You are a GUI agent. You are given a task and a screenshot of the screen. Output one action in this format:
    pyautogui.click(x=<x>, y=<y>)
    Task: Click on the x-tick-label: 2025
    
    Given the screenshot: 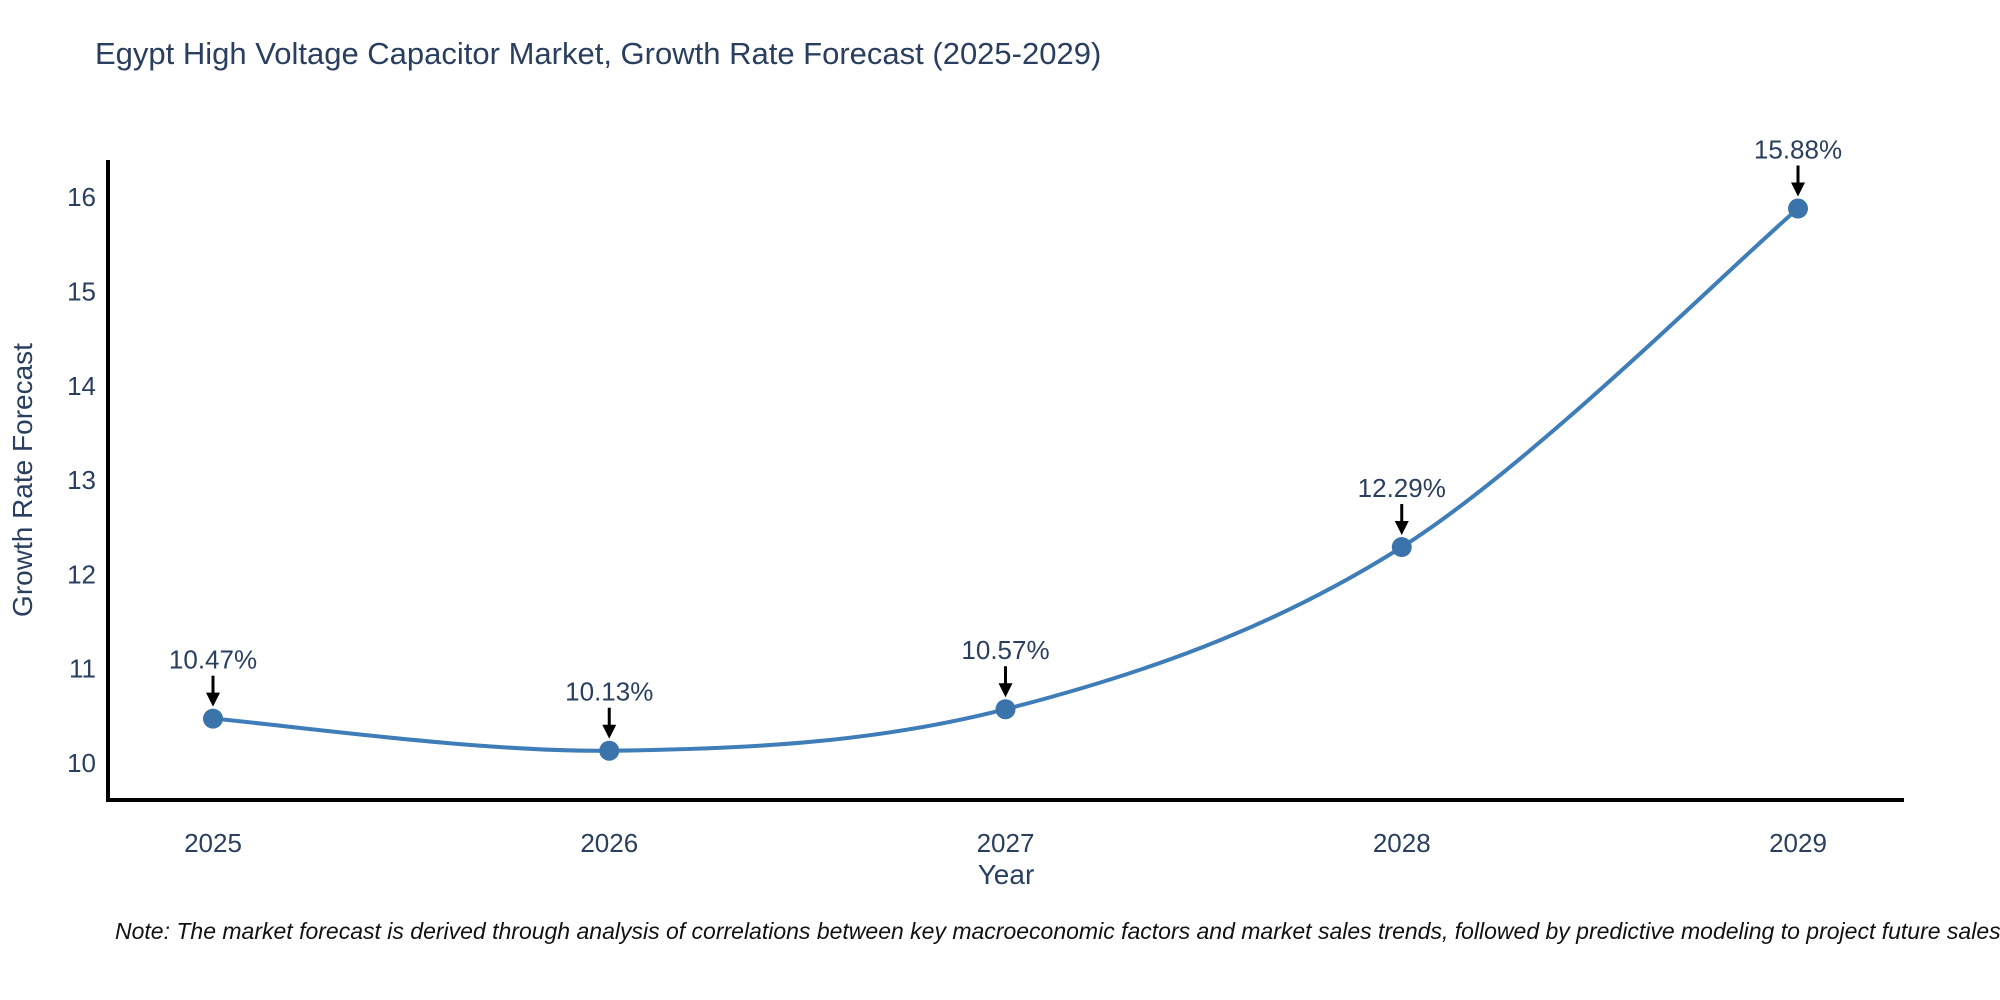 What is the action you would take?
    pyautogui.click(x=213, y=843)
    